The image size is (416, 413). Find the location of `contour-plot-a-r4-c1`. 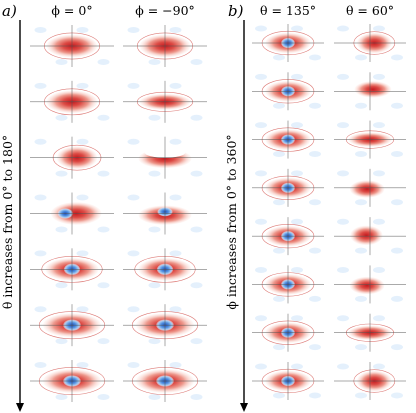

contour-plot-a-r4-c1 is located at coordinates (72, 213).